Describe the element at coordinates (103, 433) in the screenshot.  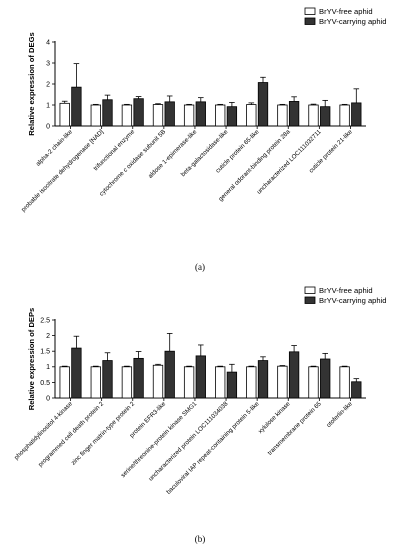
I see `x-tick-label: zinc finger matrin-type protein 2` at that location.